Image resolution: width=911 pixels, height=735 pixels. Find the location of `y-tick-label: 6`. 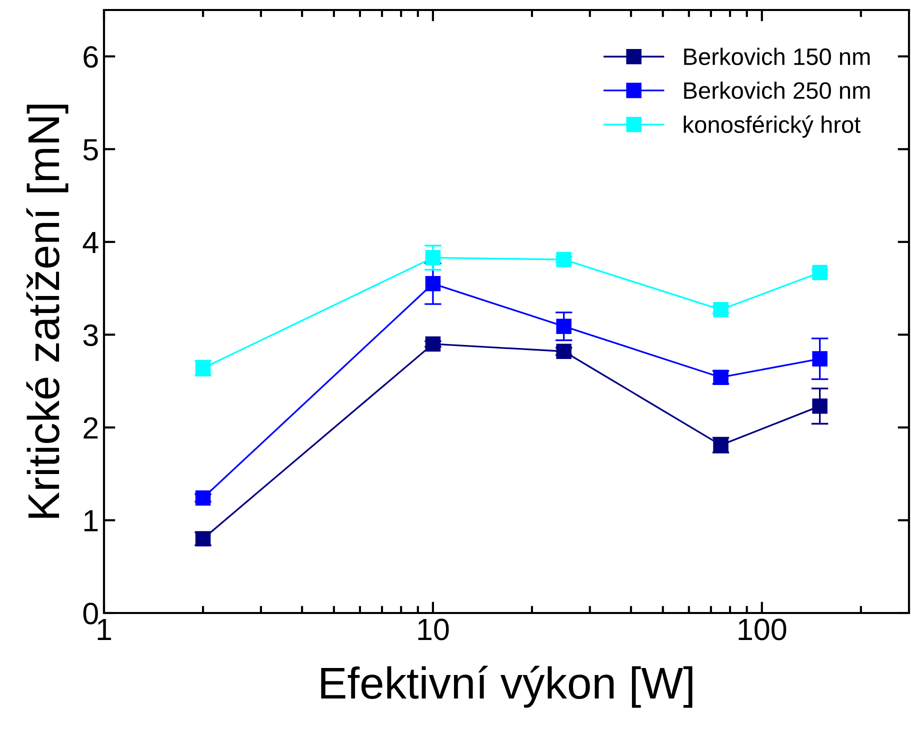

y-tick-label: 6 is located at coordinates (91, 57).